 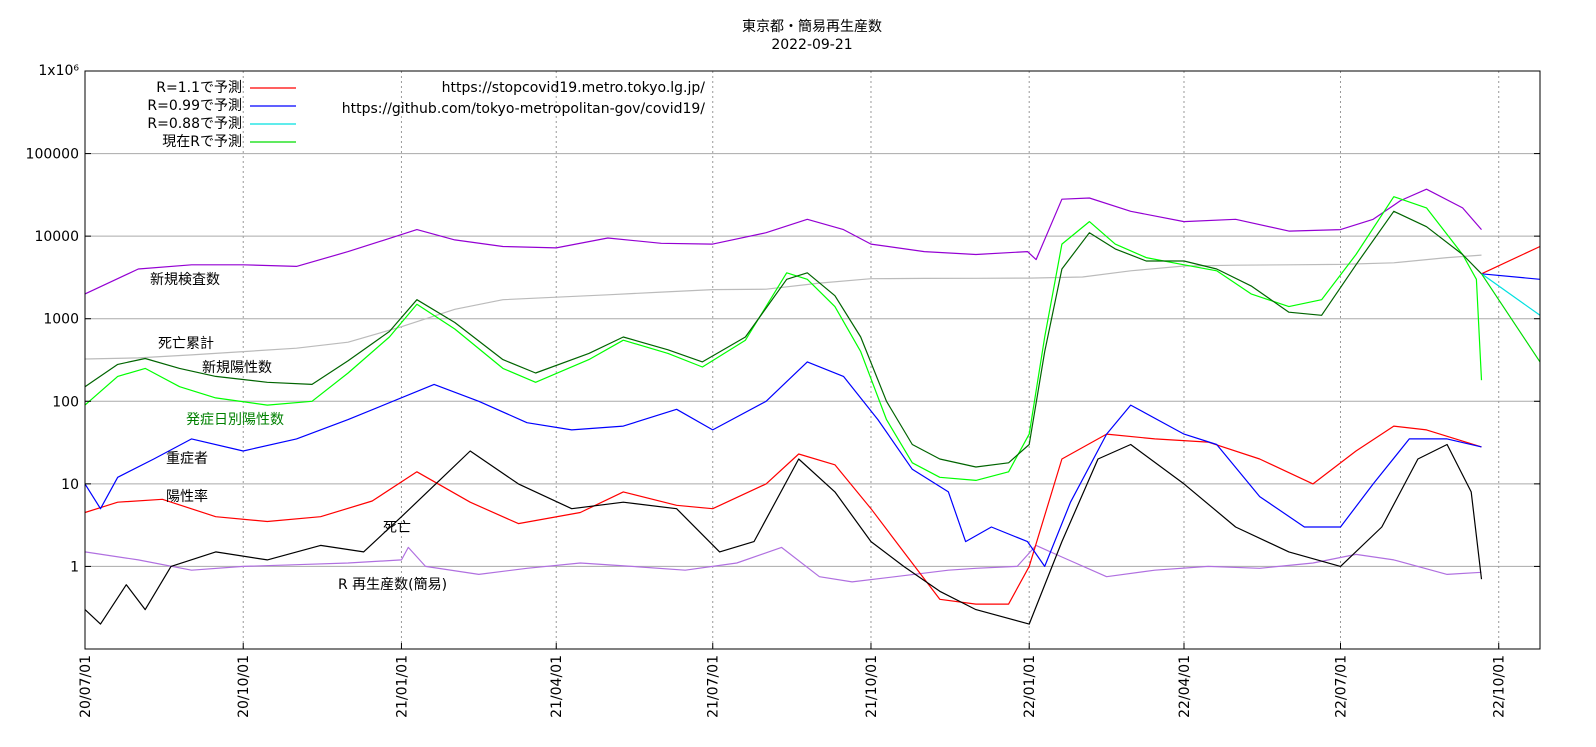 I want to click on x-tick-label: 22/07/01, so click(x=1341, y=686).